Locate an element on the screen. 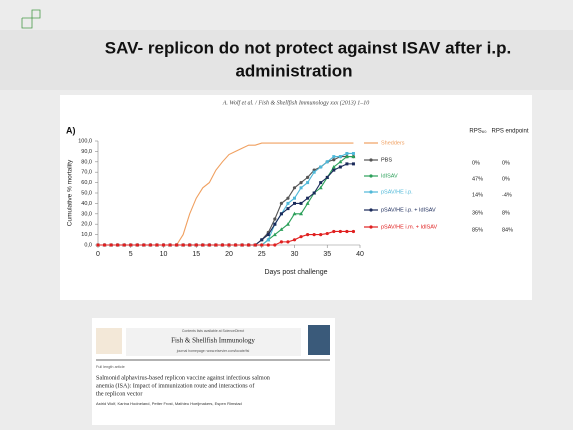  journal-cover is located at coordinates (319, 340).